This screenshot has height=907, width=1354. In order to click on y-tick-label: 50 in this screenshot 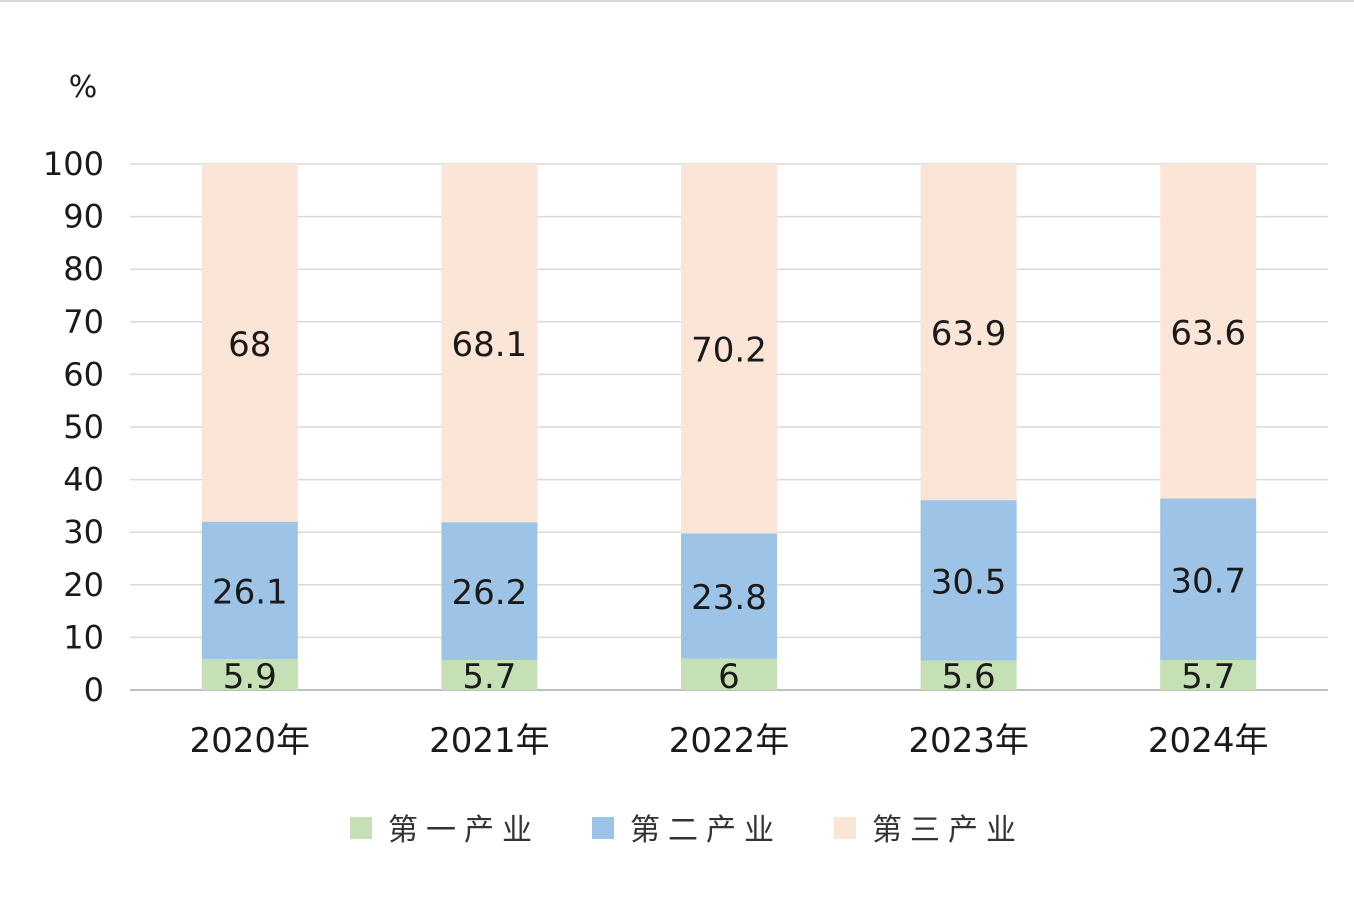, I will do `click(83, 427)`.